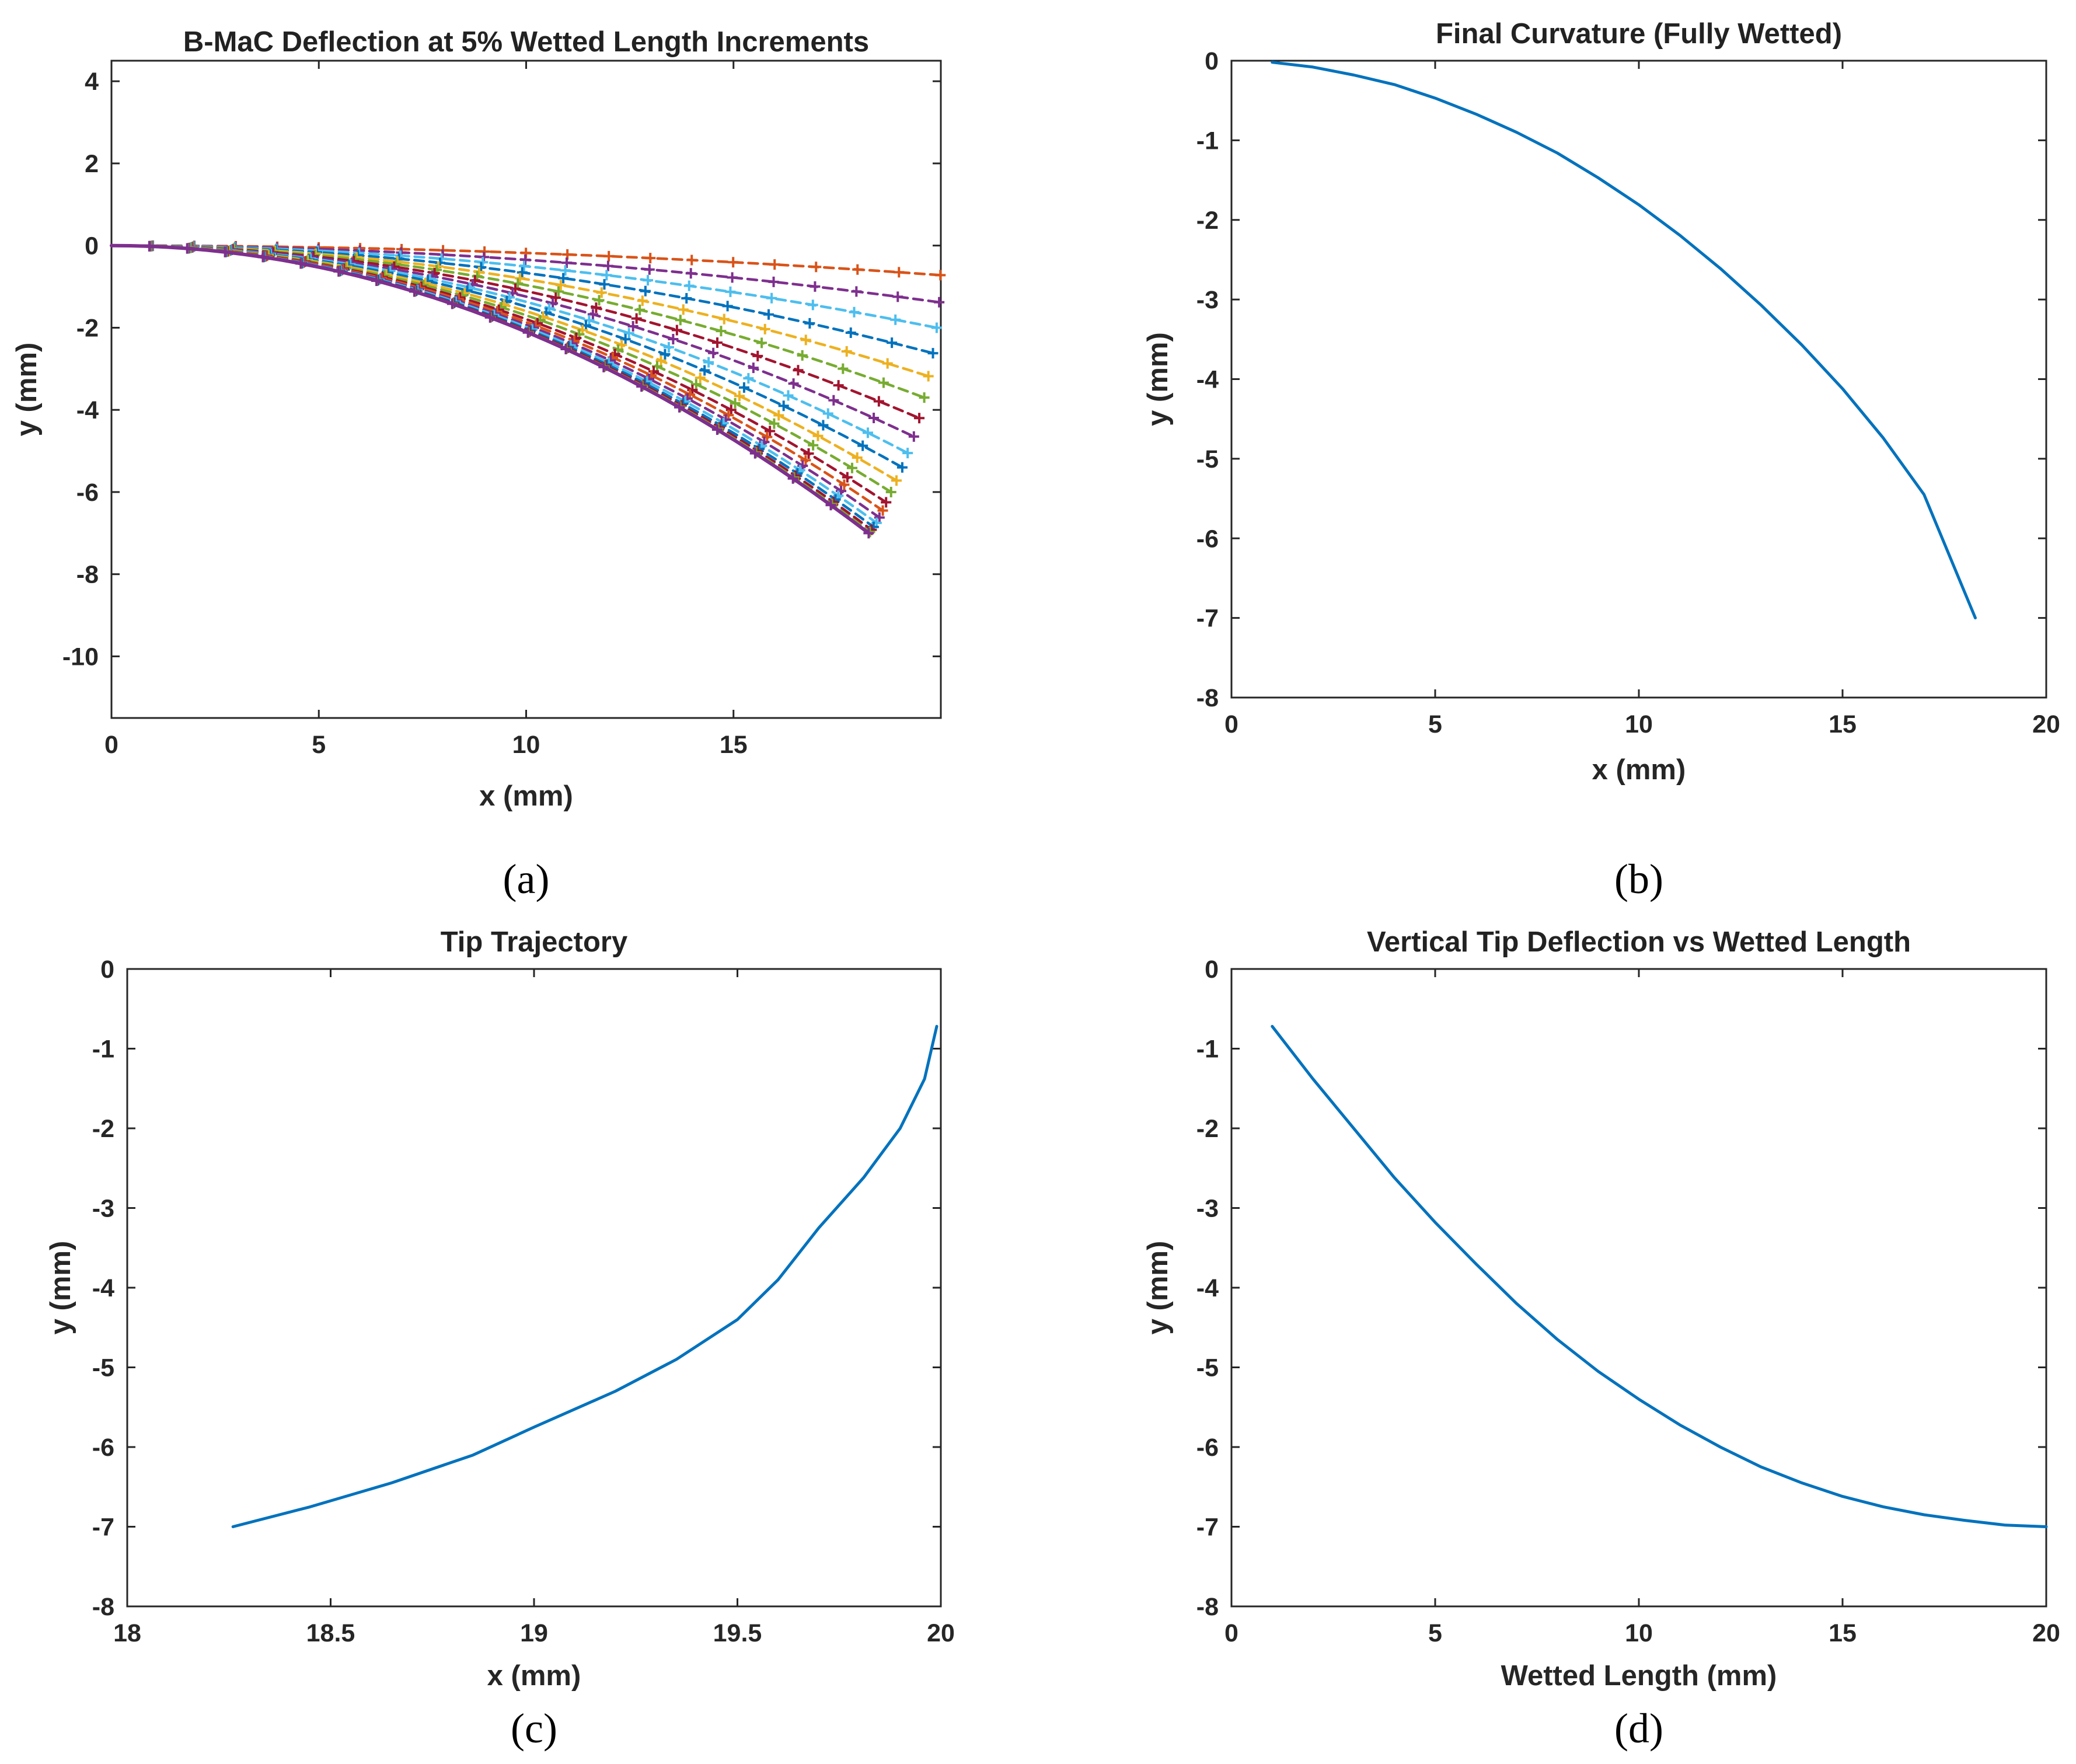  Describe the element at coordinates (584, 1276) in the screenshot. I see `chart-c-series-line` at that location.